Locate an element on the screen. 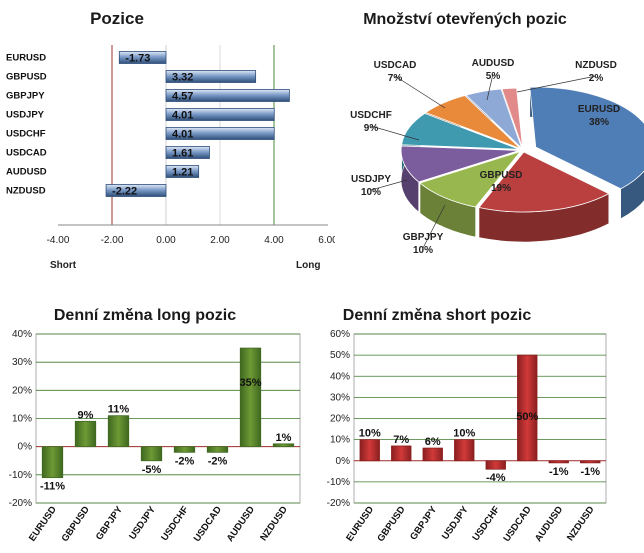 This screenshot has width=644, height=553. category-label: AUDUSD is located at coordinates (549, 524).